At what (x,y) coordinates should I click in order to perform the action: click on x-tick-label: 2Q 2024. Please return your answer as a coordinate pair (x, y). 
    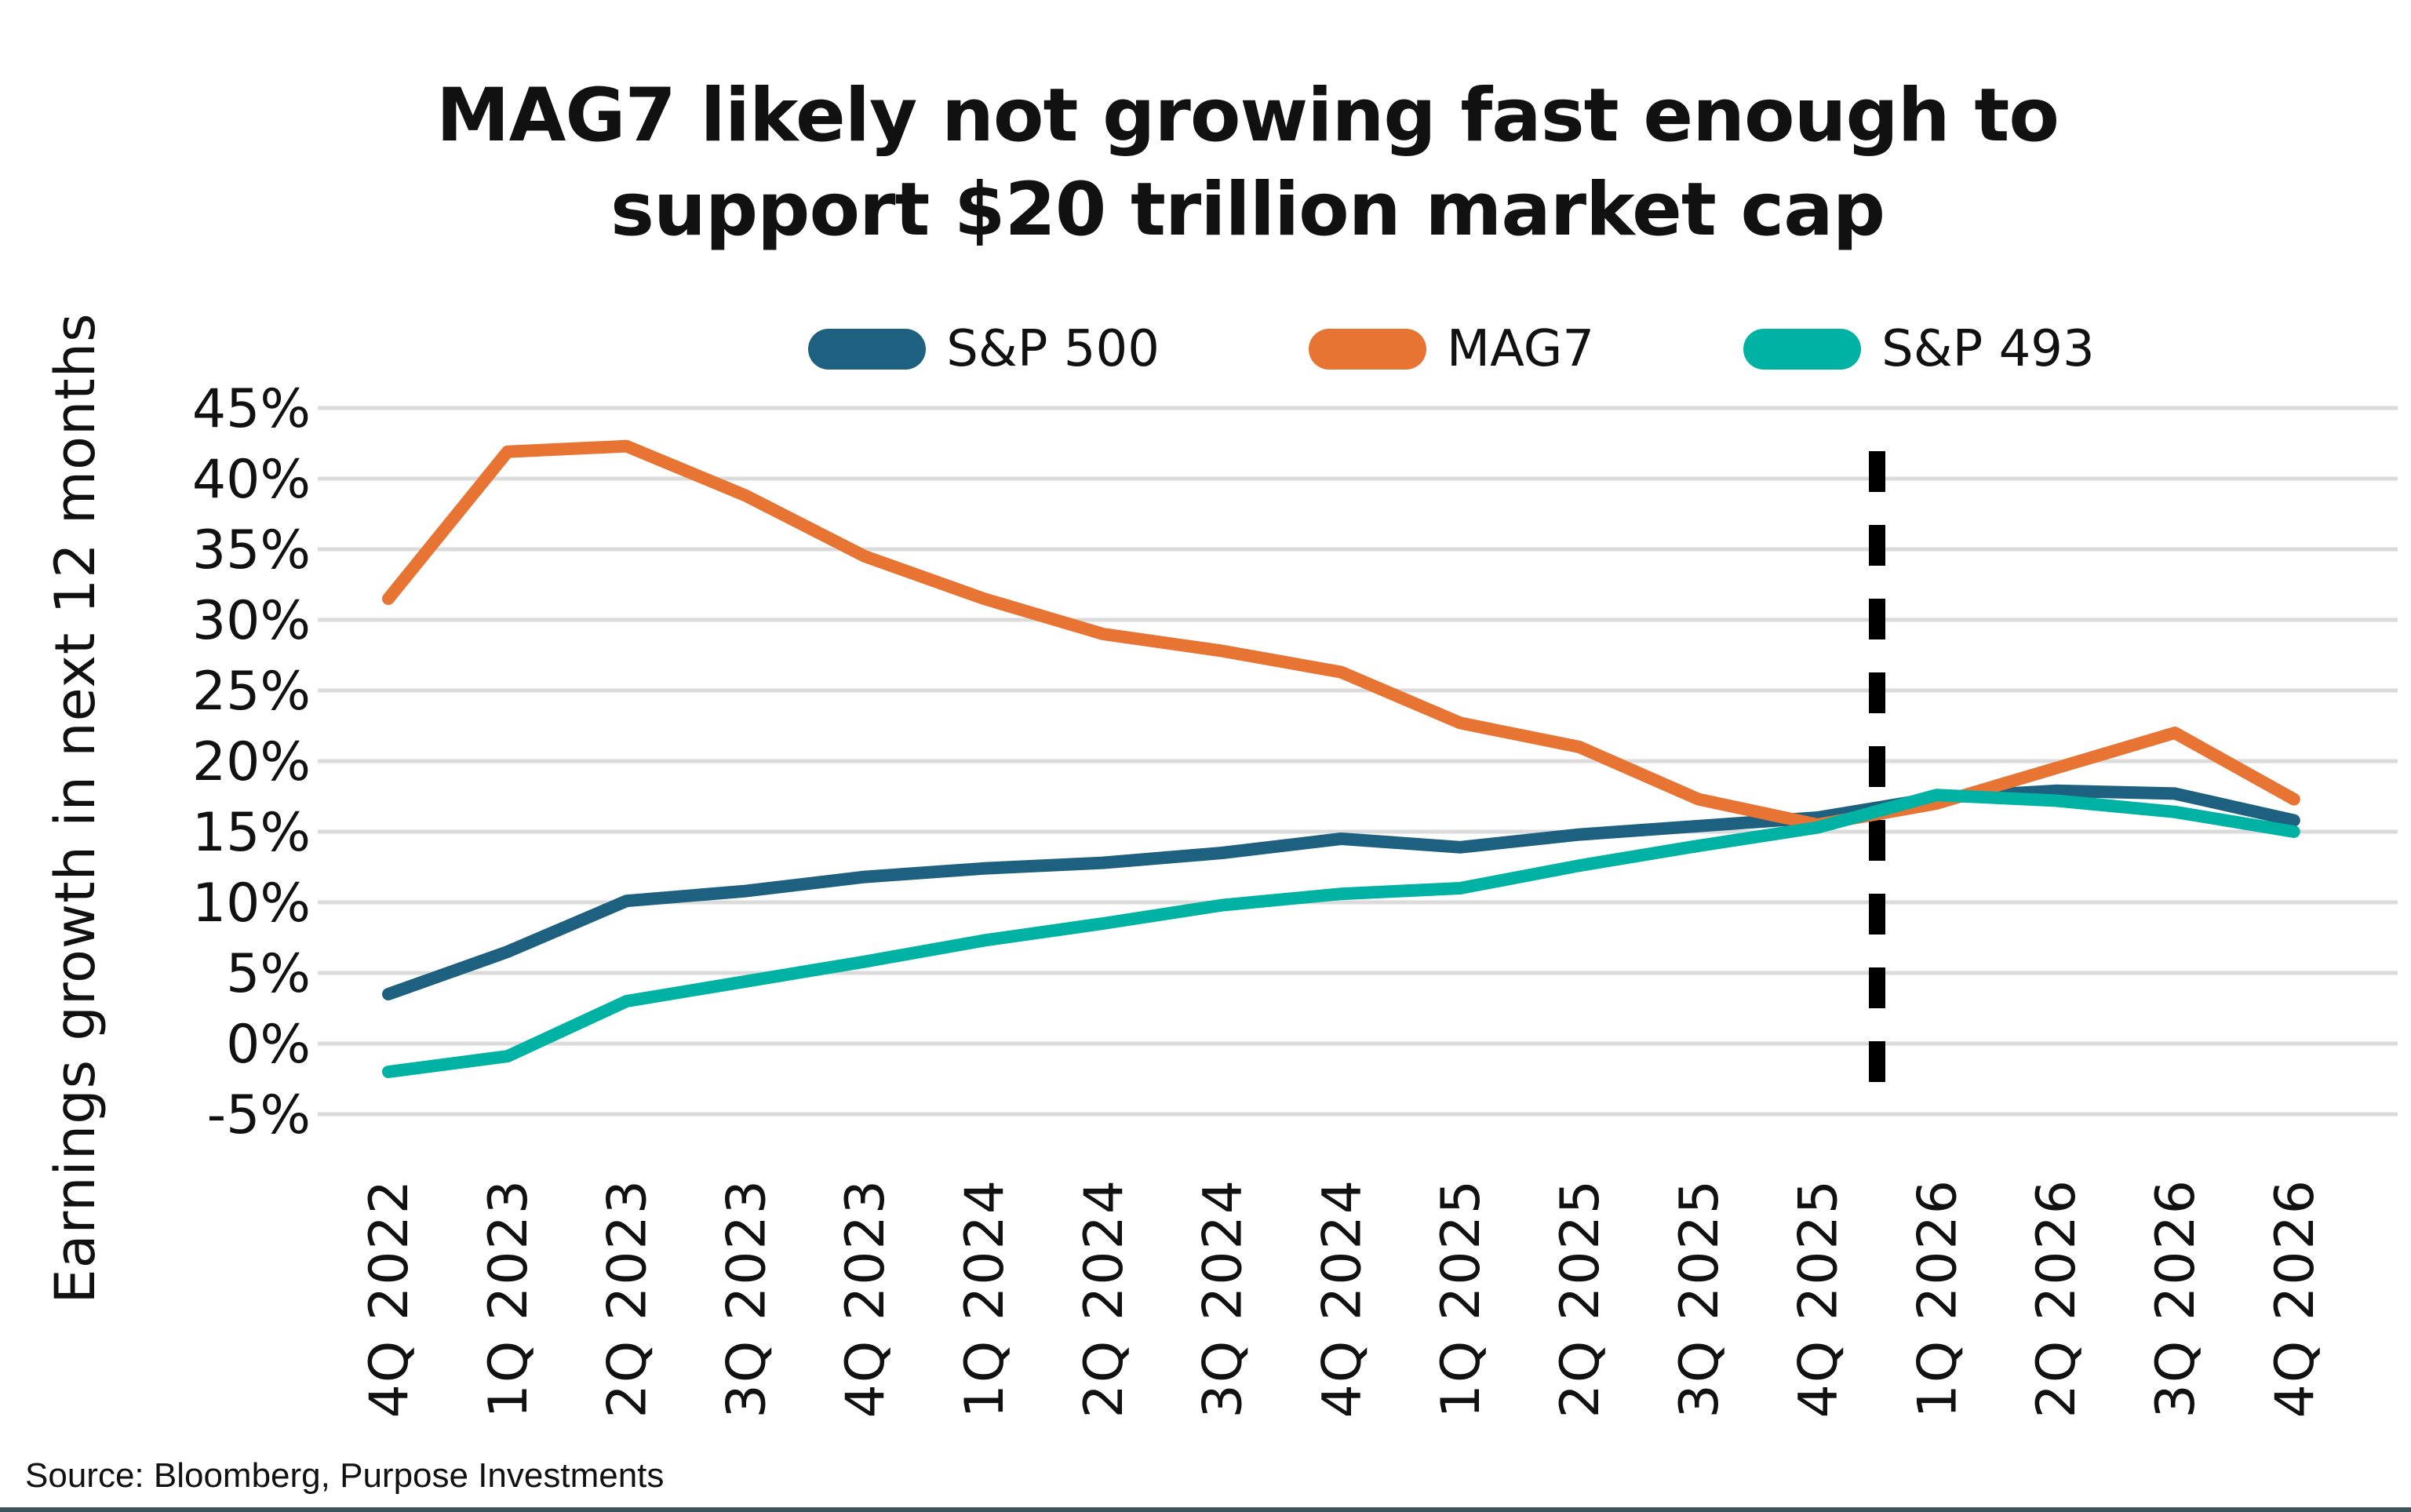
    Looking at the image, I should click on (1104, 1299).